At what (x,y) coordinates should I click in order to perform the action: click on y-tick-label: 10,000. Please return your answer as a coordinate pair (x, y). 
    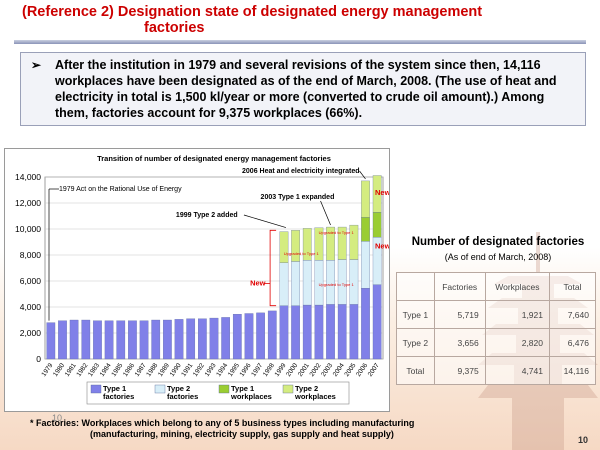
    Looking at the image, I should click on (28, 229).